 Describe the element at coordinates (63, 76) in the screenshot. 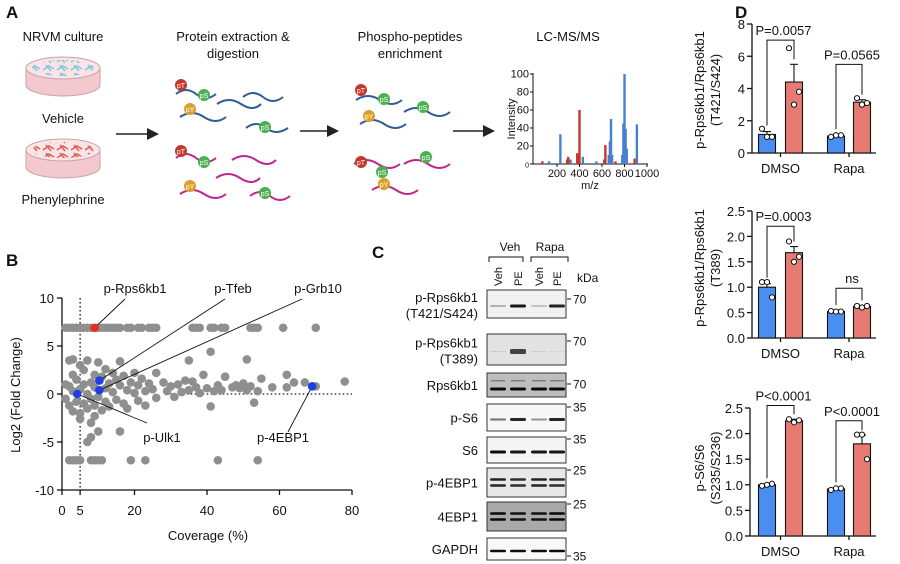

I see `petri-dish-vehicle-icon` at that location.